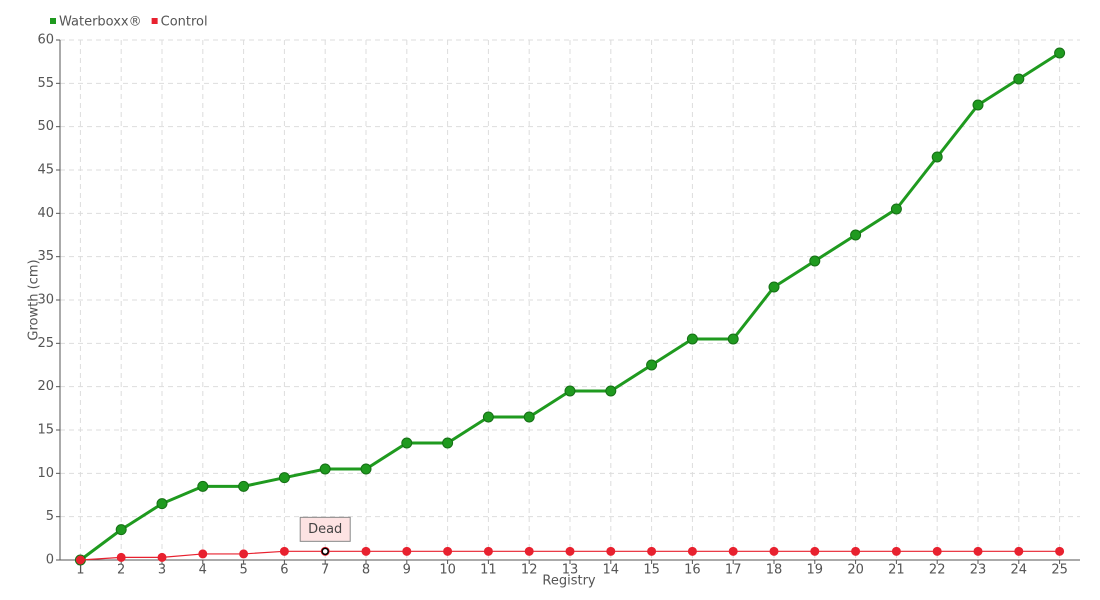 The image size is (1100, 600). What do you see at coordinates (121, 570) in the screenshot?
I see `x-tick-label: 2` at bounding box center [121, 570].